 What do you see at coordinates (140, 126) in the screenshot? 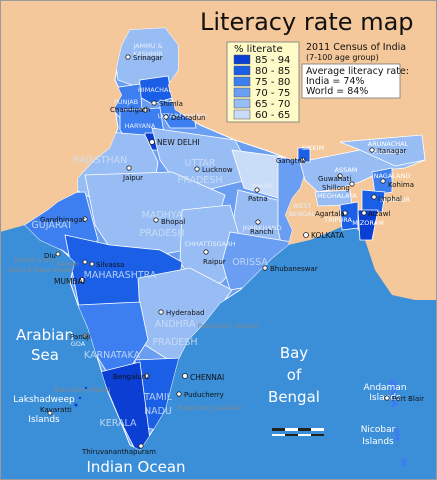
I see `state-label-haryana: HARYANA` at bounding box center [140, 126].